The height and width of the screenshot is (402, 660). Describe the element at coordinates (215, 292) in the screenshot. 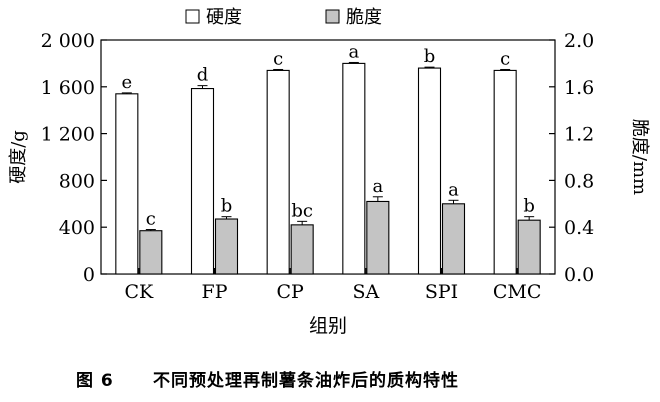

I see `x-tick-label: FP` at that location.